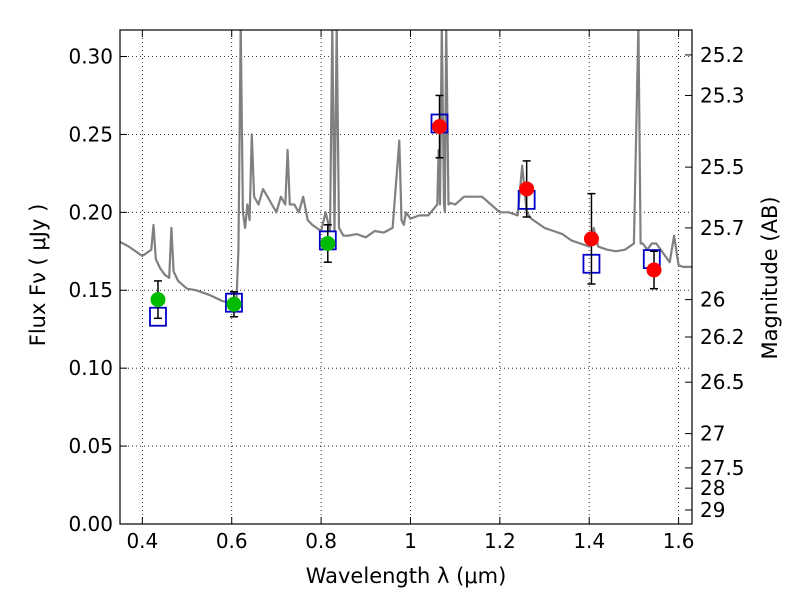 The width and height of the screenshot is (800, 600). What do you see at coordinates (142, 541) in the screenshot?
I see `x-tick-label: 0.4` at bounding box center [142, 541].